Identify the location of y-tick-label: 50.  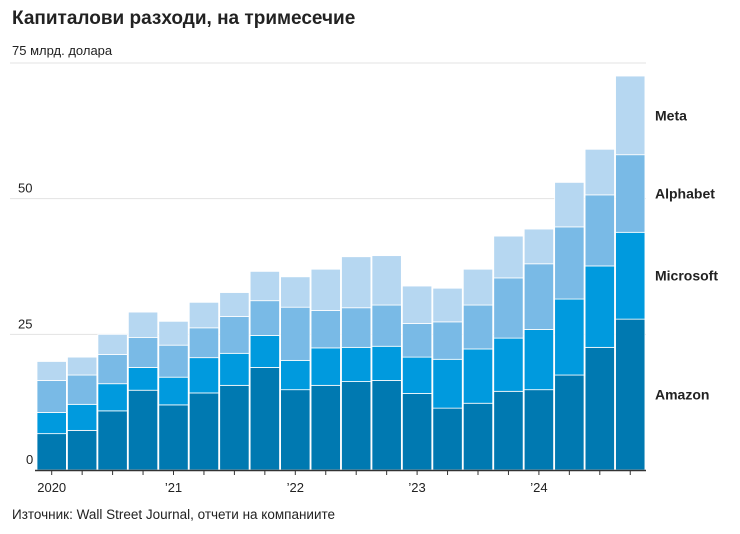
(25, 188).